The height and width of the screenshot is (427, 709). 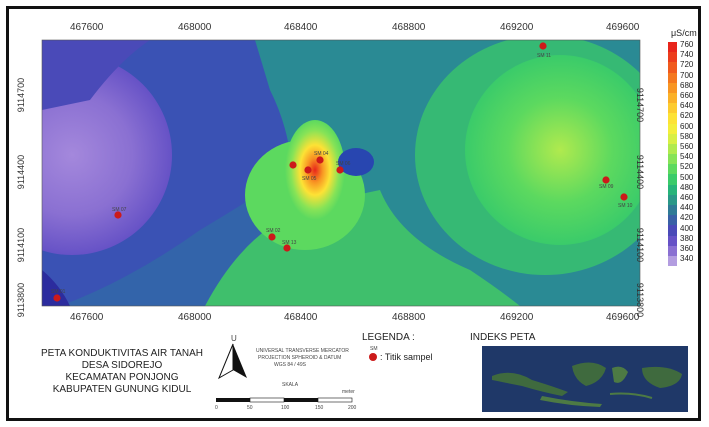 I want to click on color-bar-tick-label: 500, so click(x=687, y=177).